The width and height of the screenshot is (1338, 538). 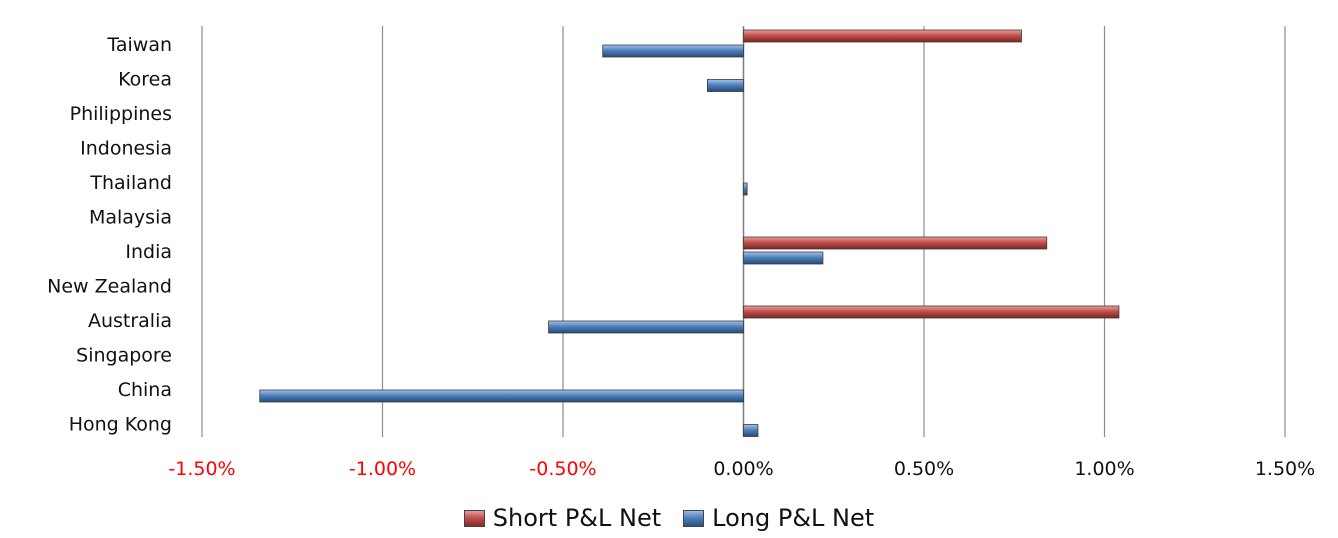 I want to click on category-label-indonesia: Indonesia, so click(x=126, y=149).